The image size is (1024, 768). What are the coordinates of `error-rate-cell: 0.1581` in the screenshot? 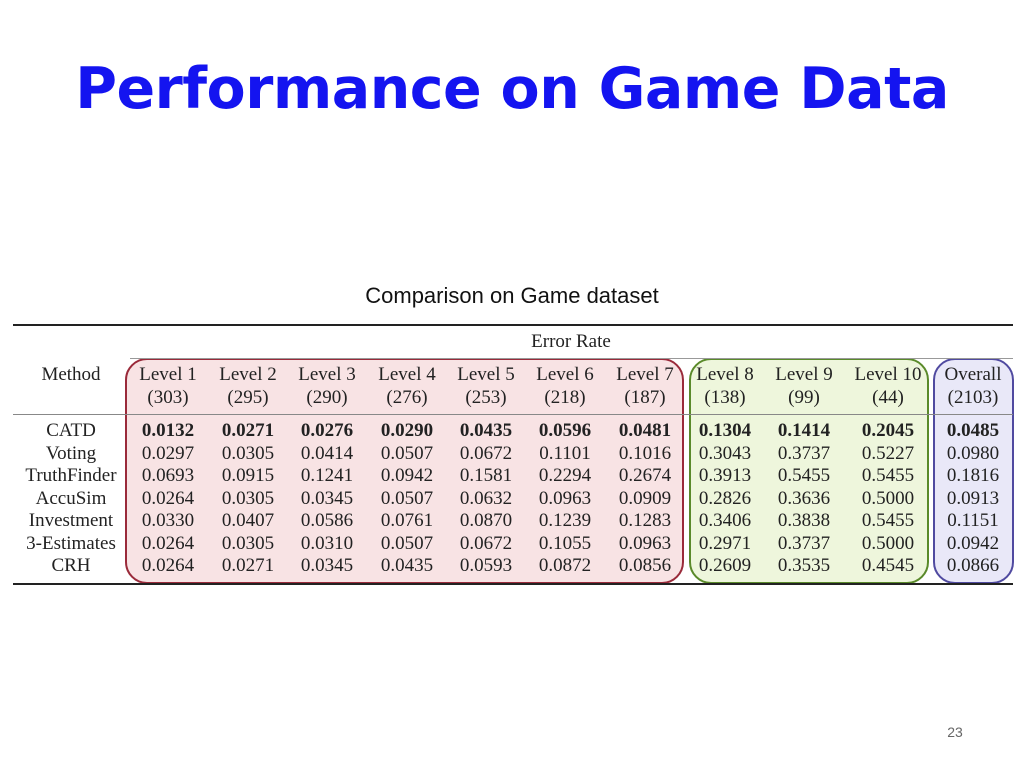 It's located at (486, 475).